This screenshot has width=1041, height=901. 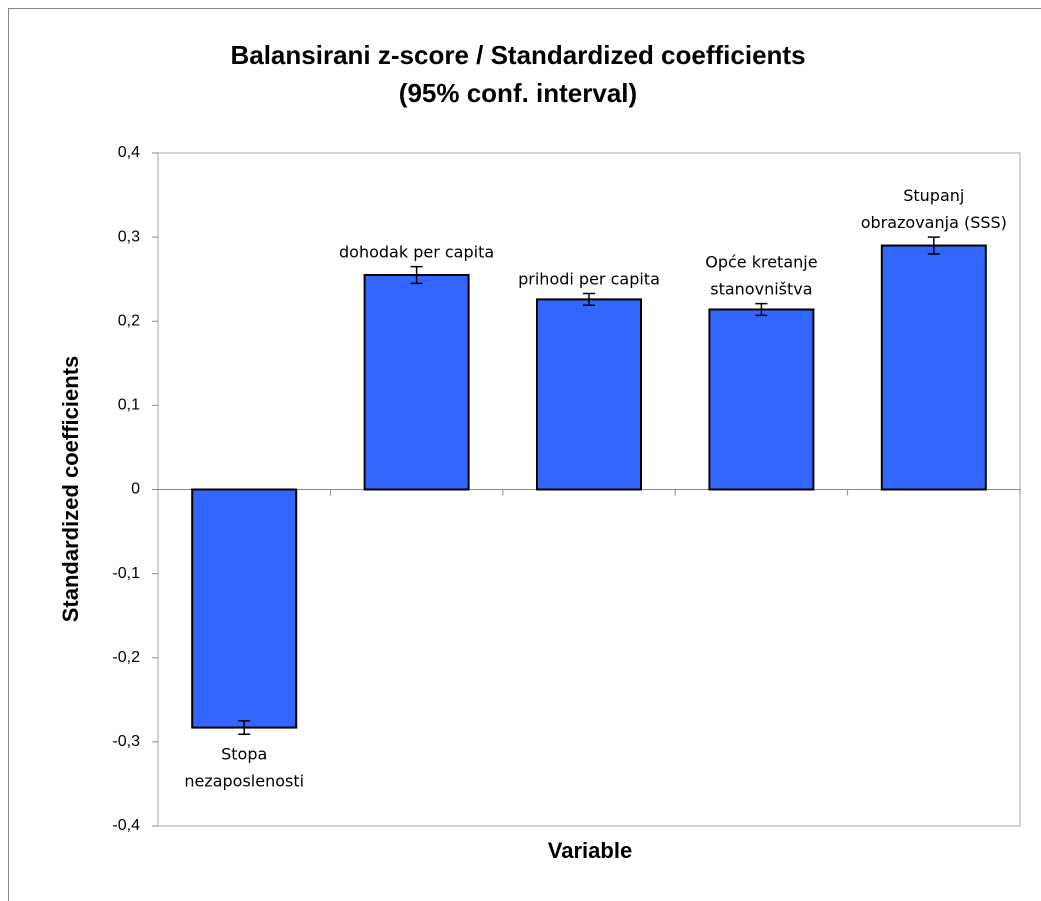 What do you see at coordinates (244, 767) in the screenshot?
I see `data-label: Stopa nezaposlenosti` at bounding box center [244, 767].